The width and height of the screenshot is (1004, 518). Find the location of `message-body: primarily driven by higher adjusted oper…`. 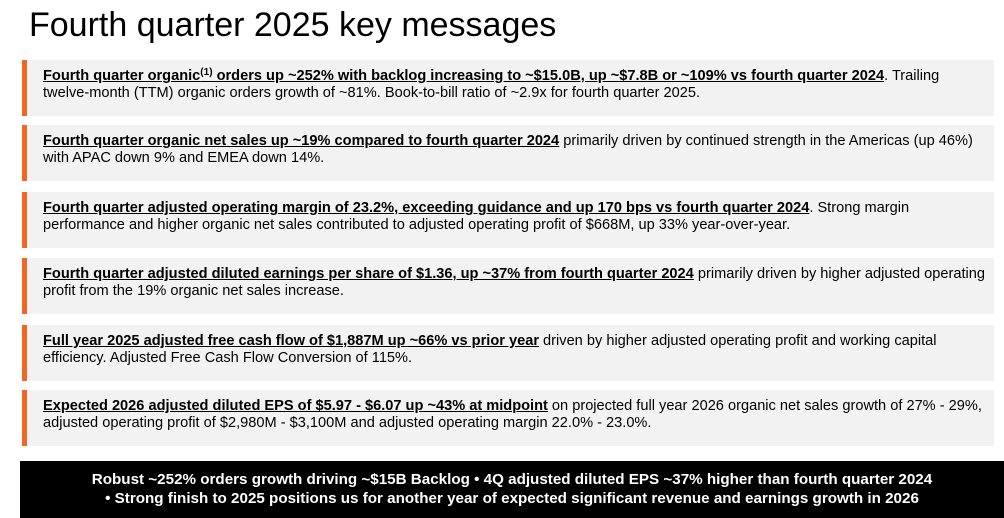

message-body: primarily driven by higher adjusted oper… is located at coordinates (514, 282).